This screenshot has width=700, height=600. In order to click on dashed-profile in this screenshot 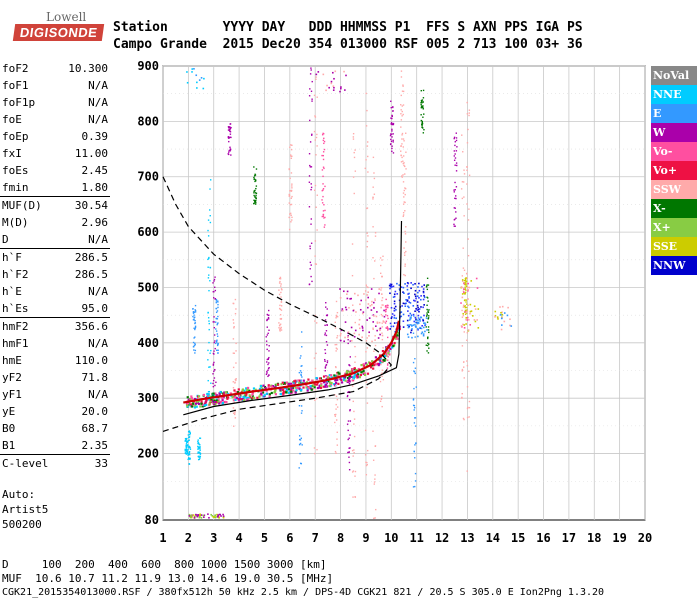, I will do `click(277, 304)`.